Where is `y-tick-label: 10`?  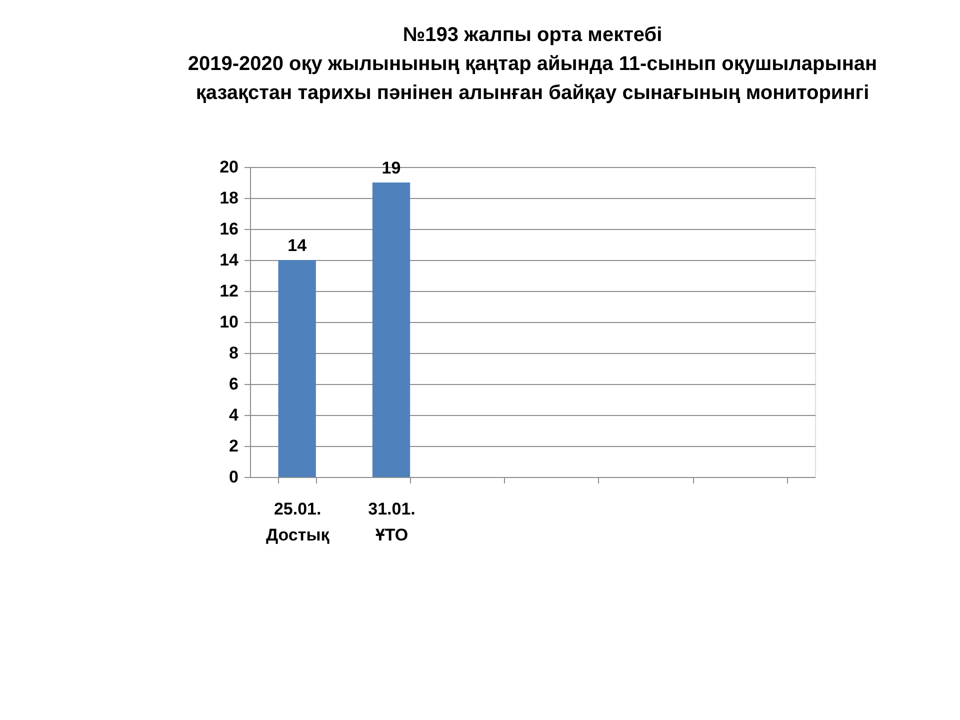
y-tick-label: 10 is located at coordinates (229, 322).